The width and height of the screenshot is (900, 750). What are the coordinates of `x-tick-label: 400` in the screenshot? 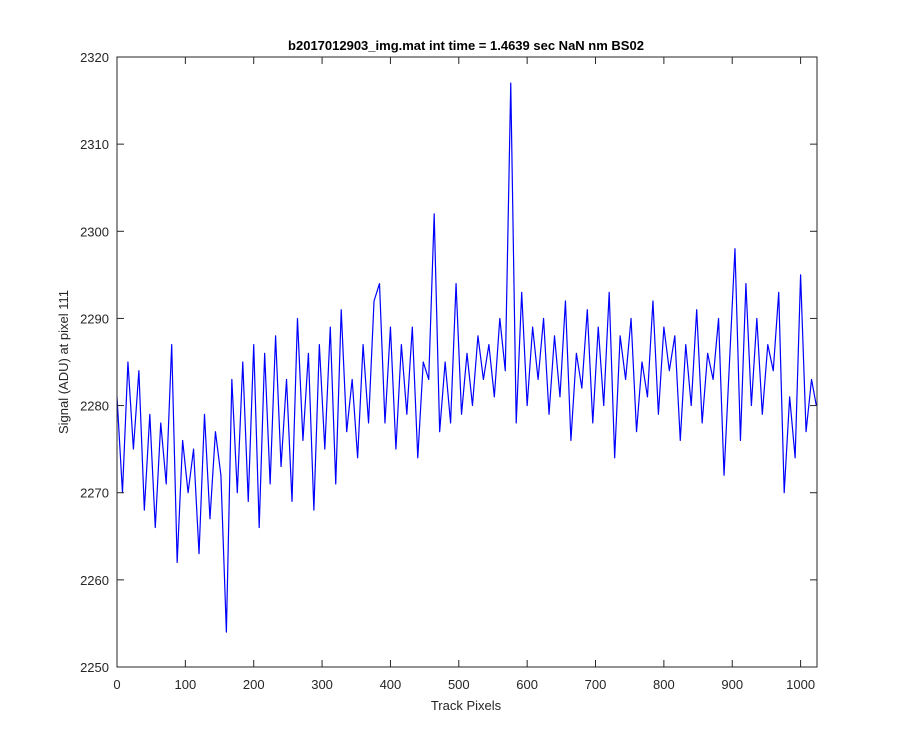 It's located at (391, 684).